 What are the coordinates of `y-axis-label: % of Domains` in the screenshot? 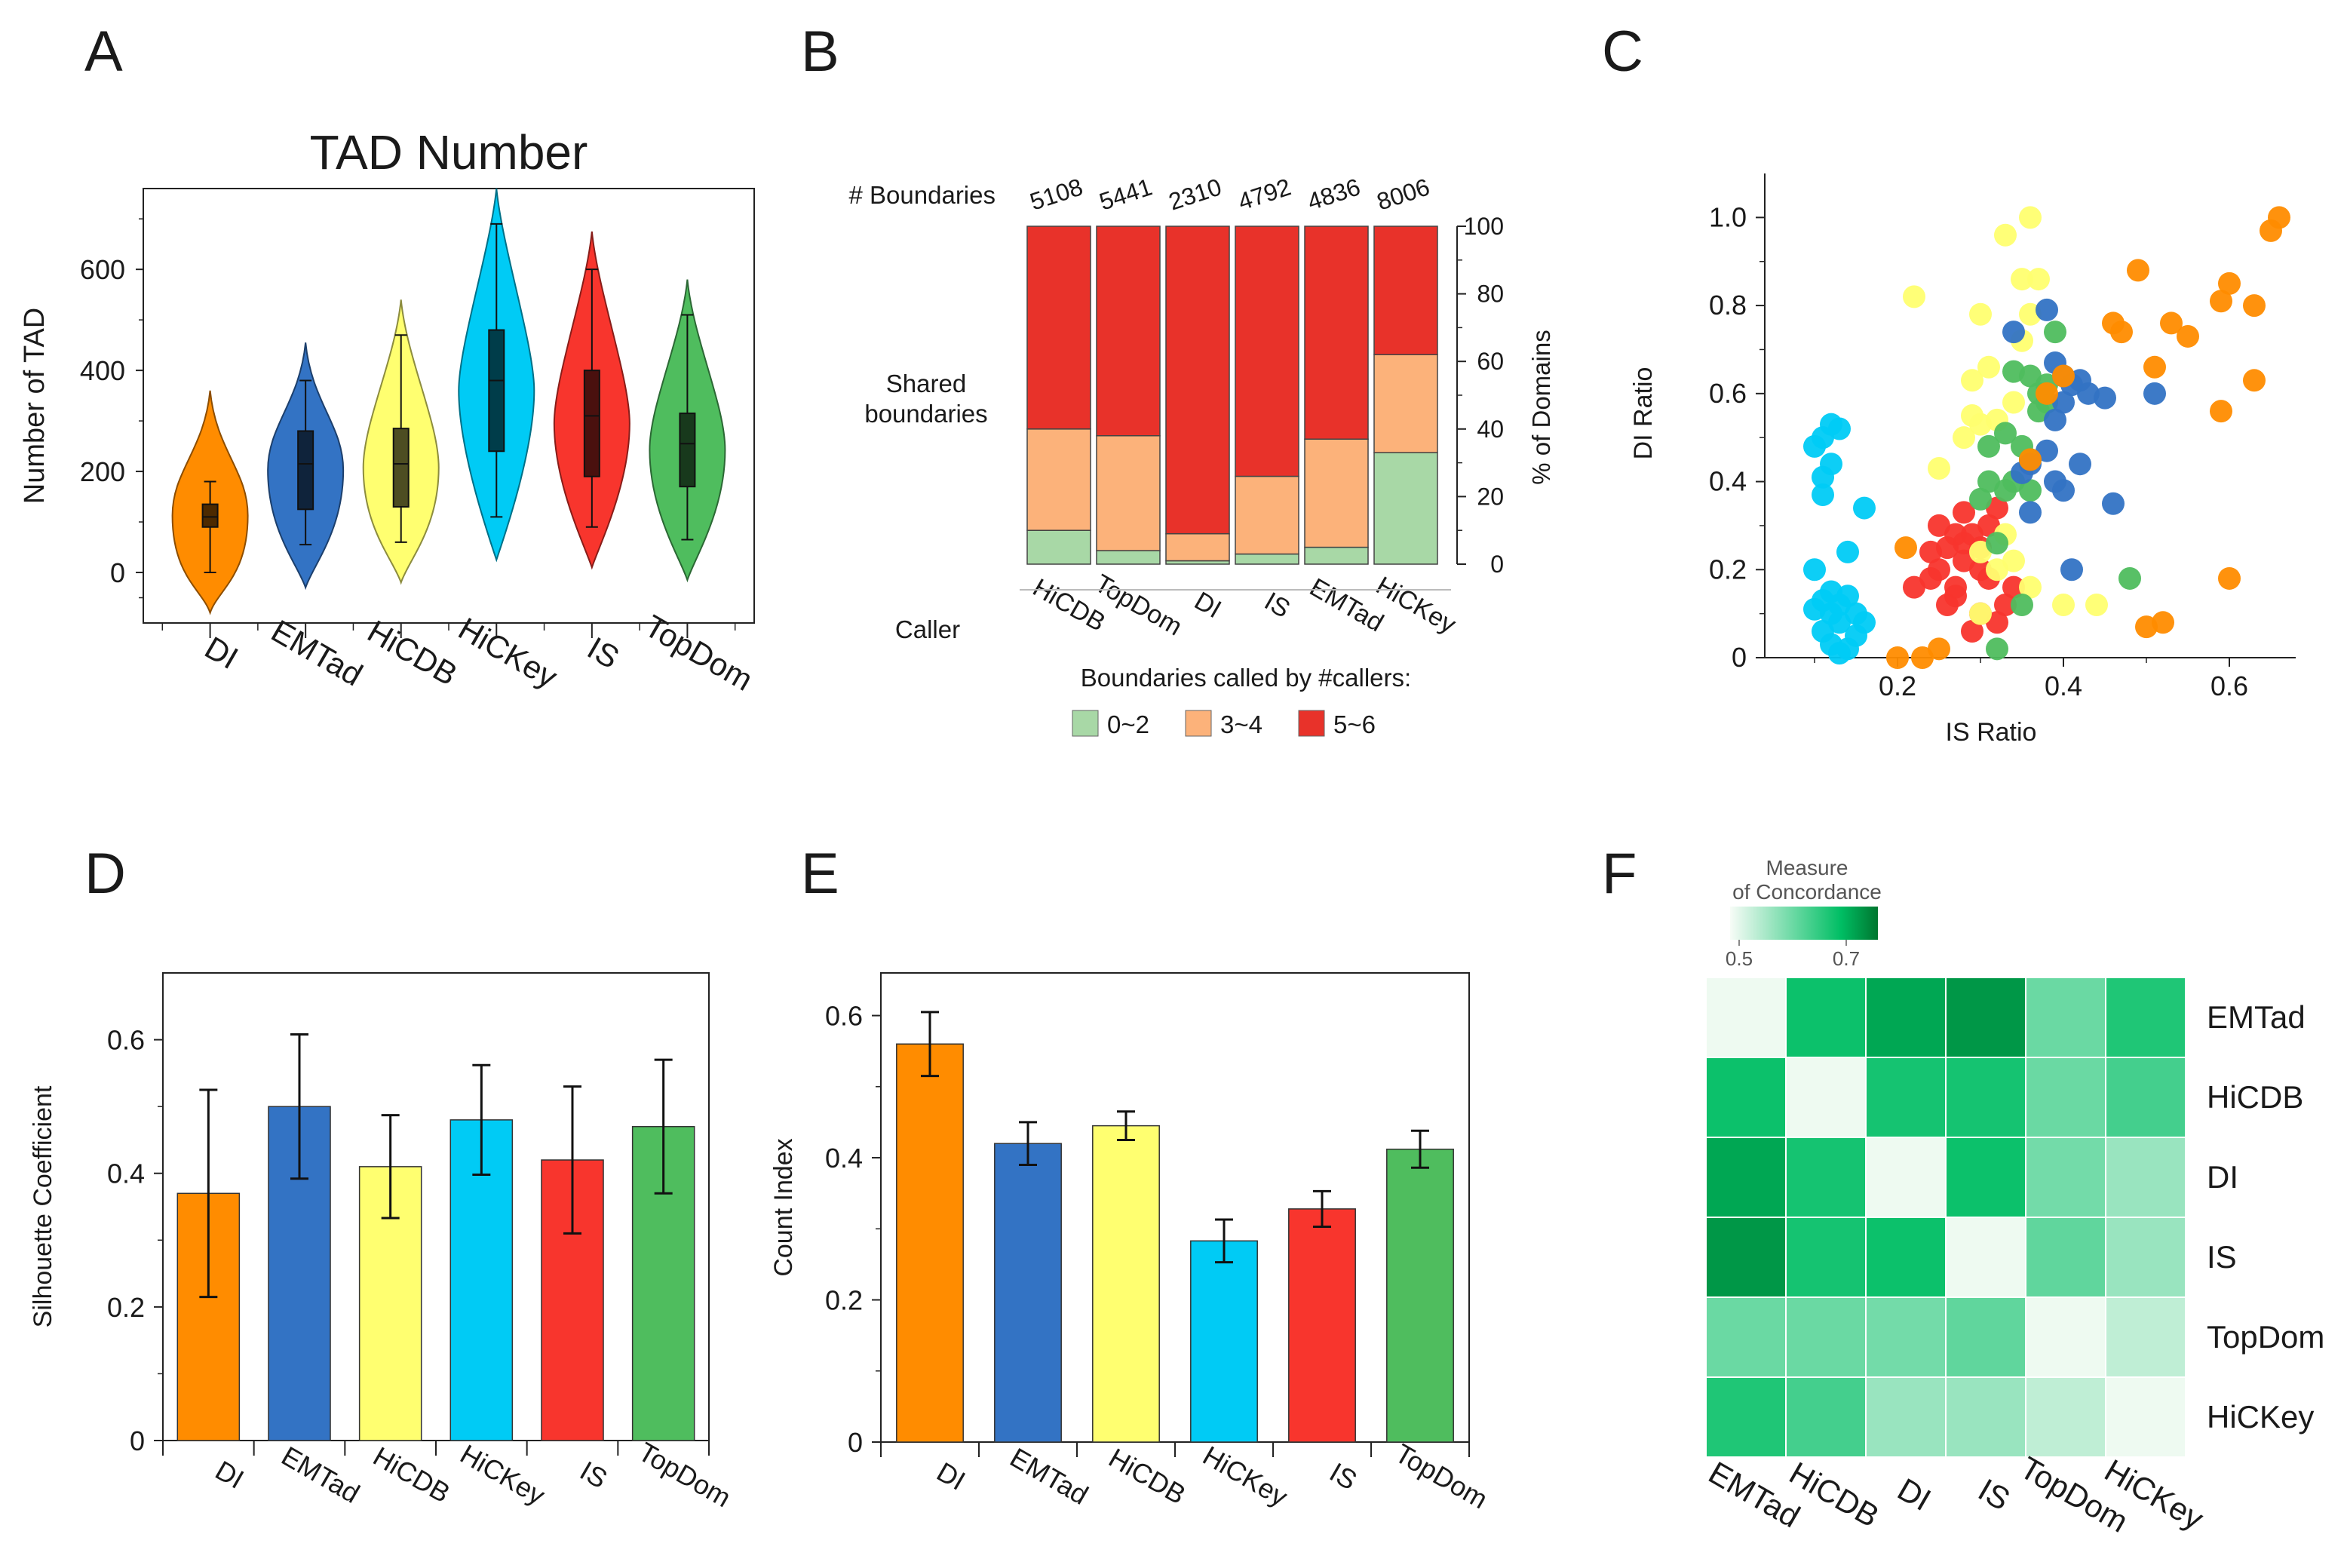 It's located at (1541, 407).